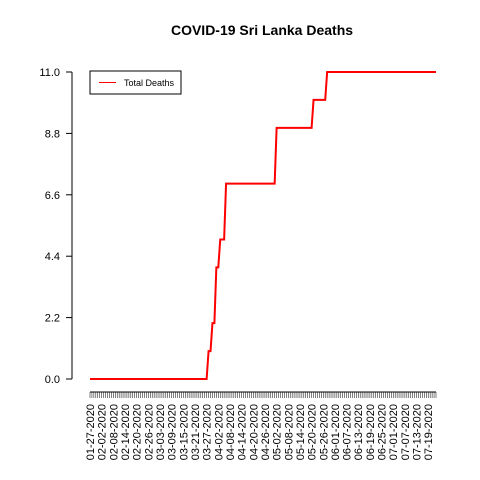 The width and height of the screenshot is (480, 480). What do you see at coordinates (301, 432) in the screenshot?
I see `x-tick-label: 05-14-2020` at bounding box center [301, 432].